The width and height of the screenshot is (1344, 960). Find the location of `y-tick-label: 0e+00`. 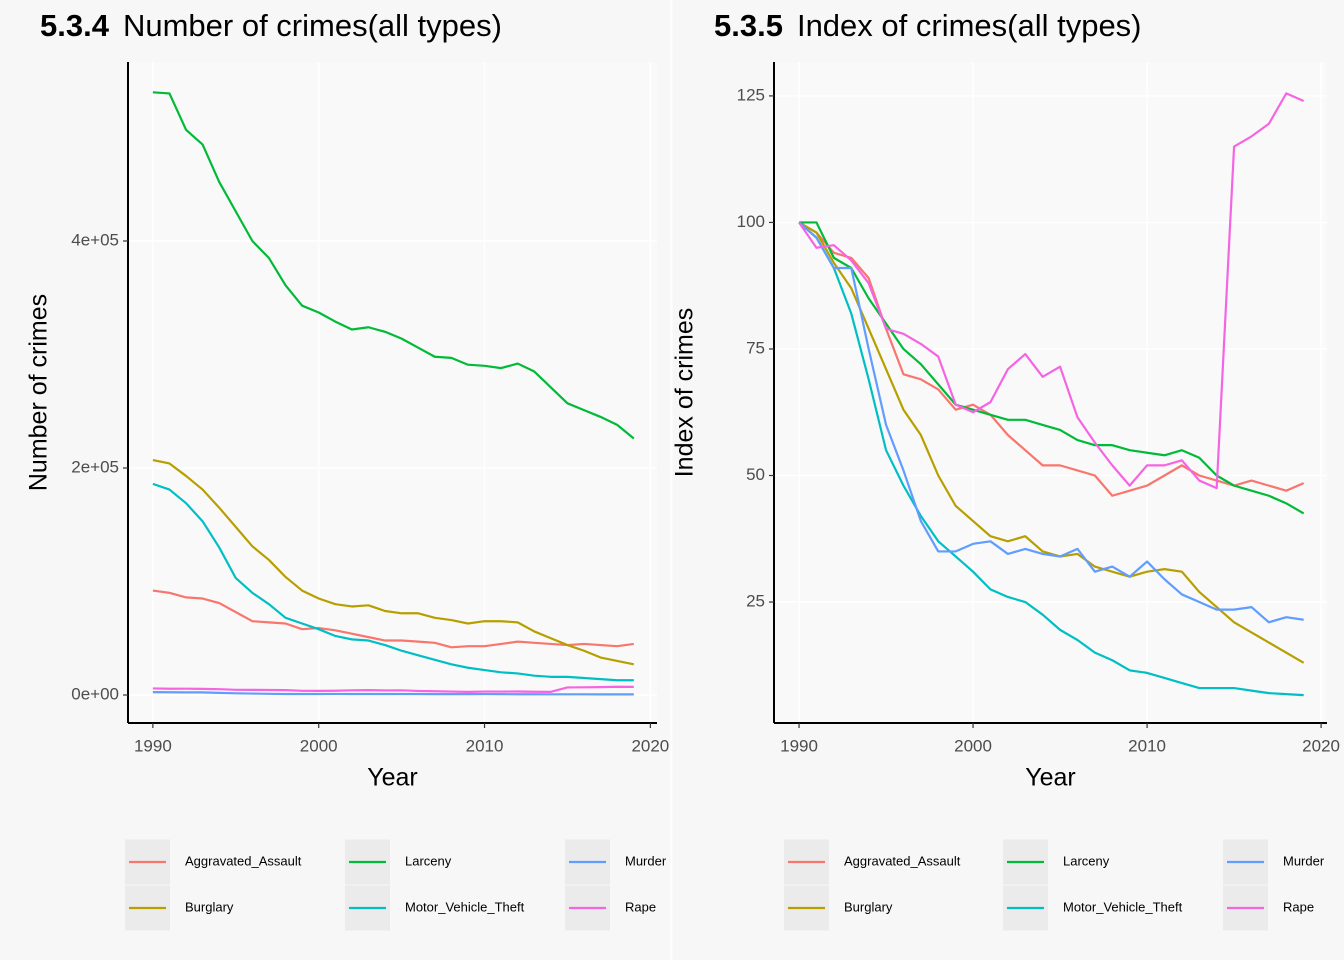

y-tick-label: 0e+00 is located at coordinates (95, 693).